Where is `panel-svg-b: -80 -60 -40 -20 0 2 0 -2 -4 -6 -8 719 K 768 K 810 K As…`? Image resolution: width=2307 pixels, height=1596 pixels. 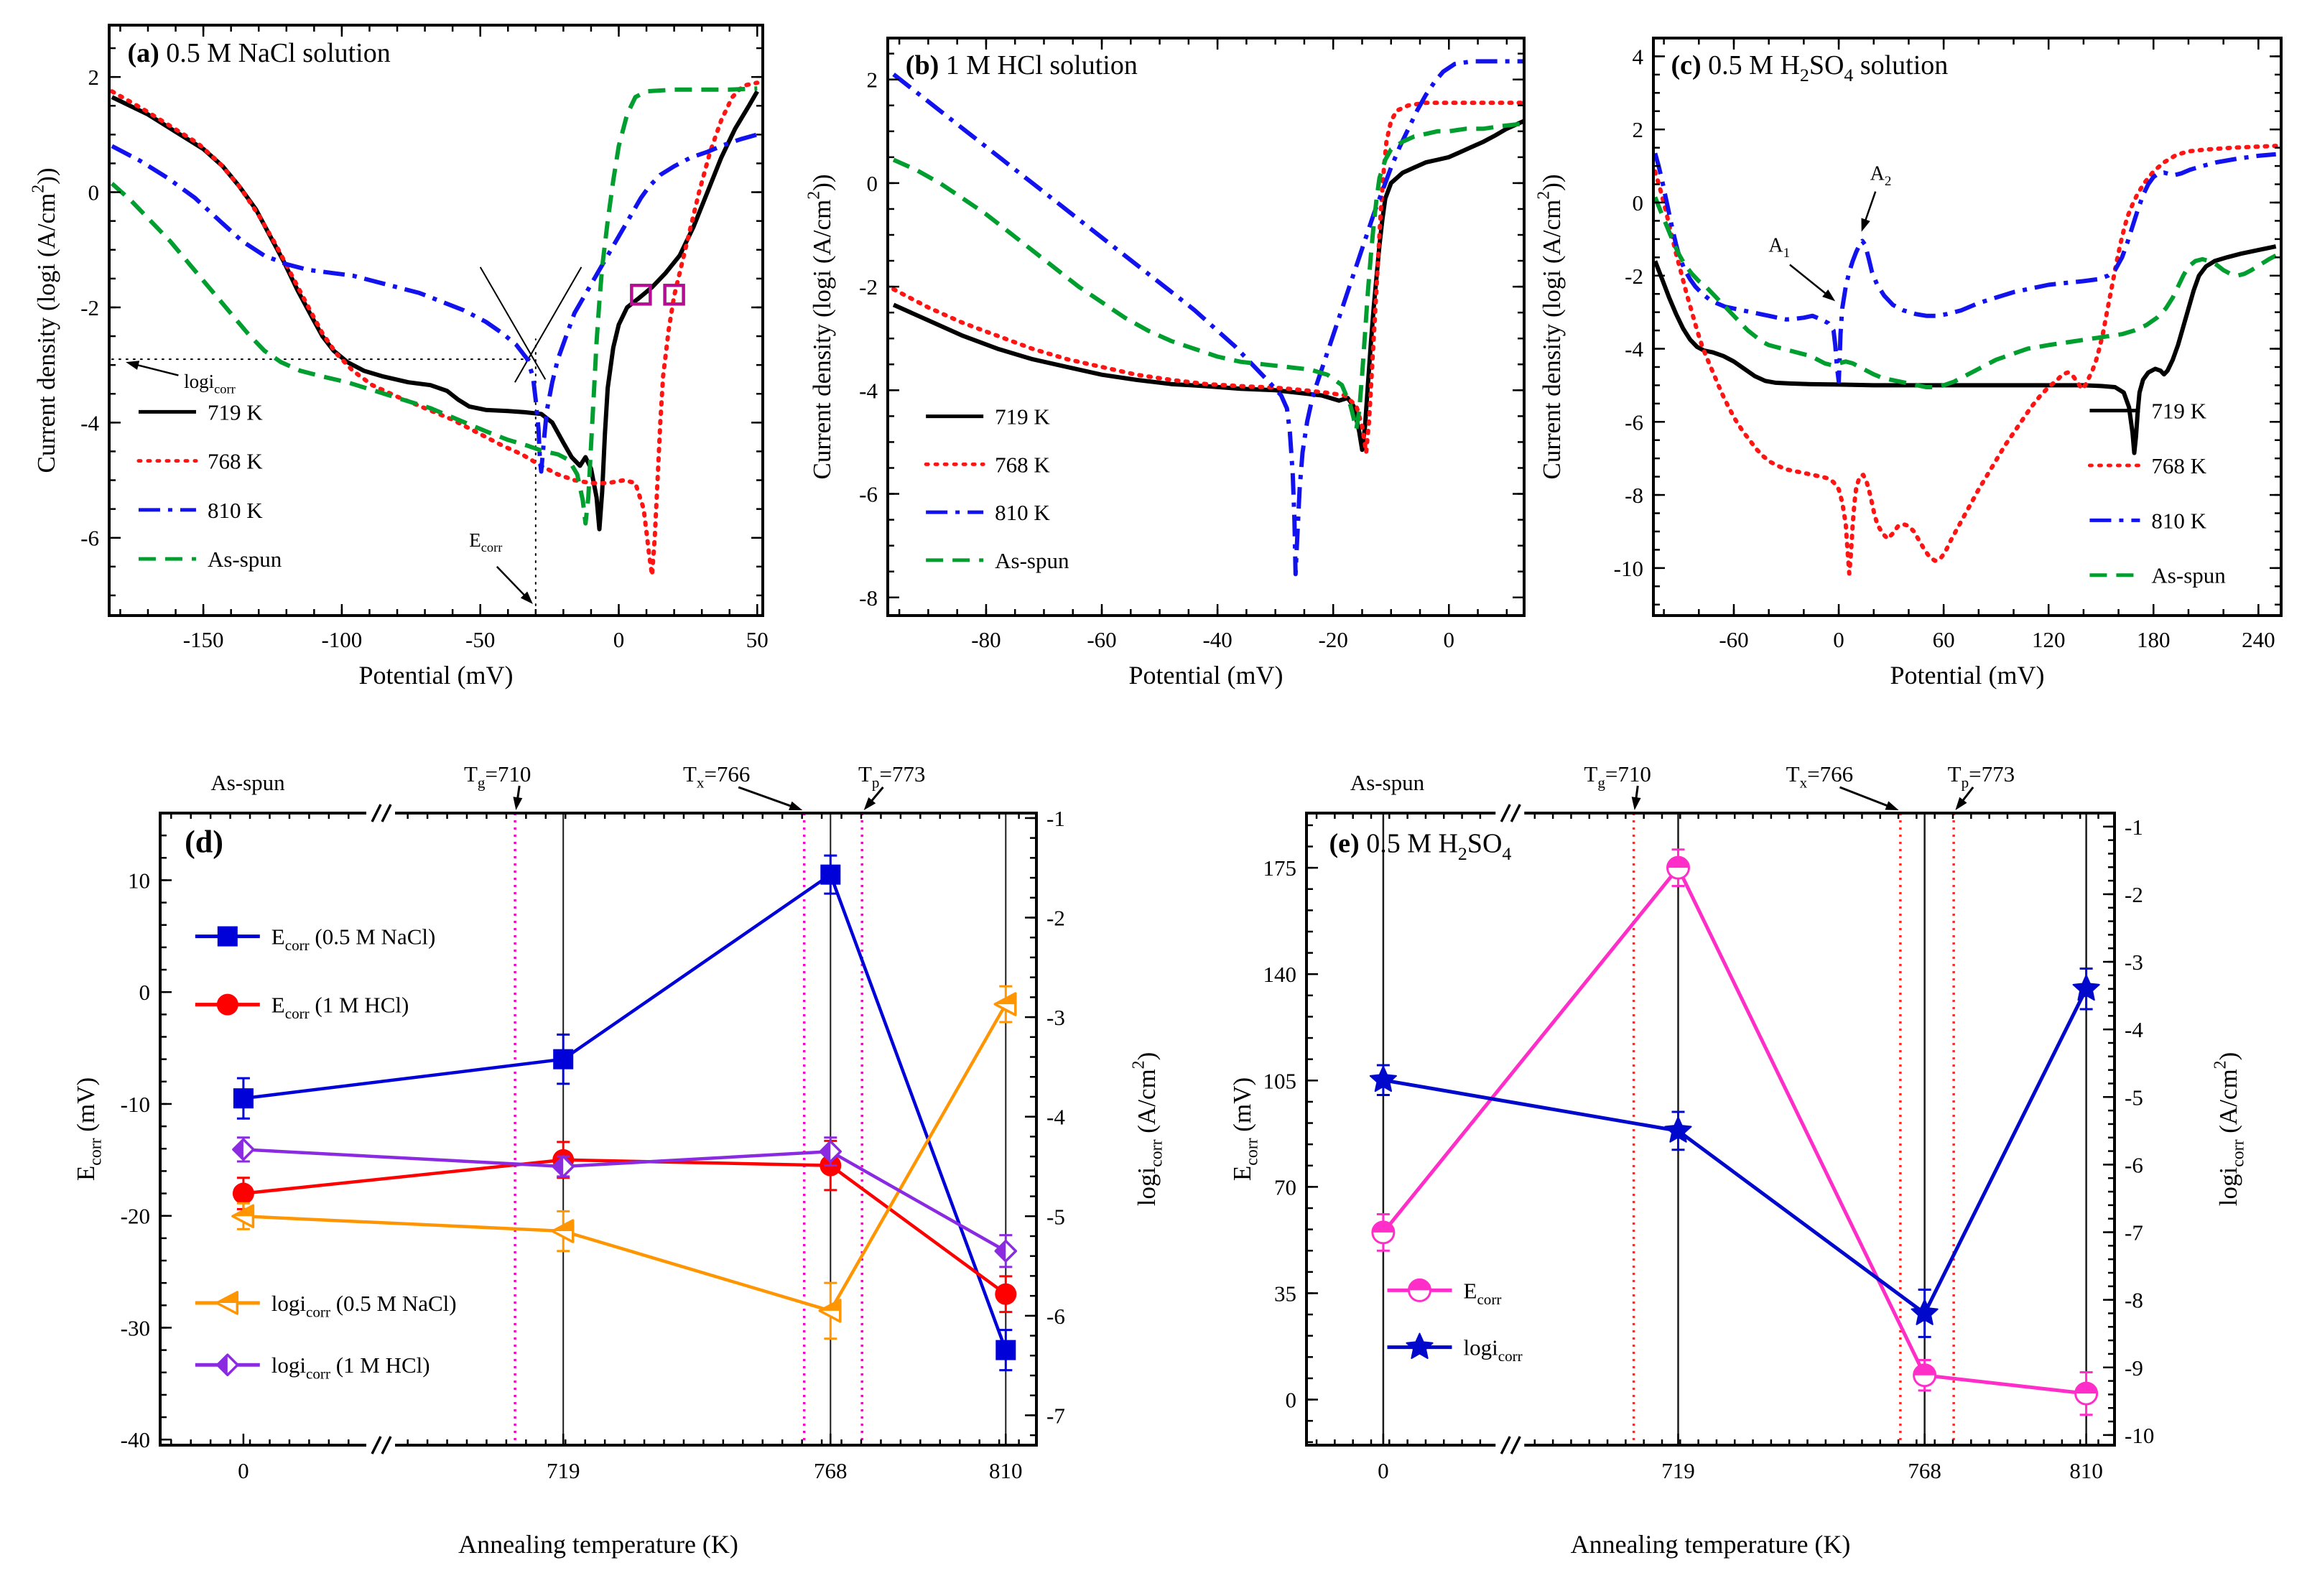 panel-svg-b: -80 -60 -40 -20 0 2 0 -2 -4 -6 -8 719 K 768 K 810 K As… is located at coordinates (1165, 363).